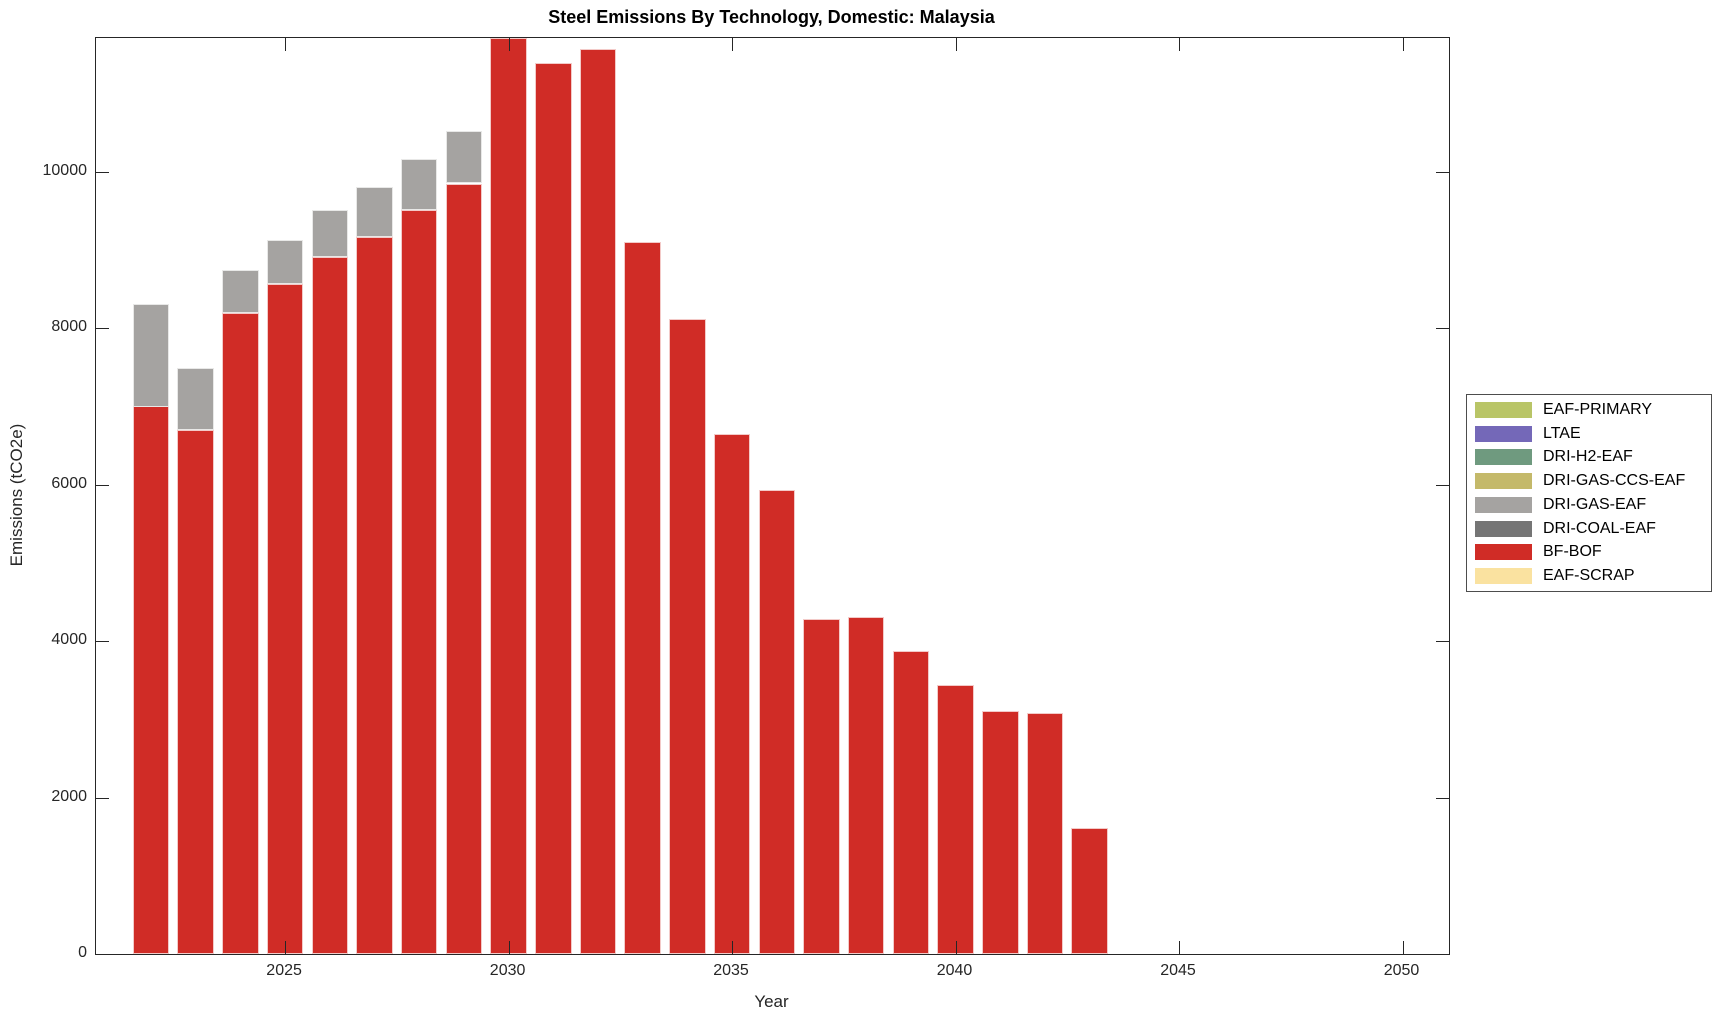 The width and height of the screenshot is (1725, 1021). Describe the element at coordinates (1595, 504) in the screenshot. I see `legend-label: DRI-GAS-EAF` at that location.